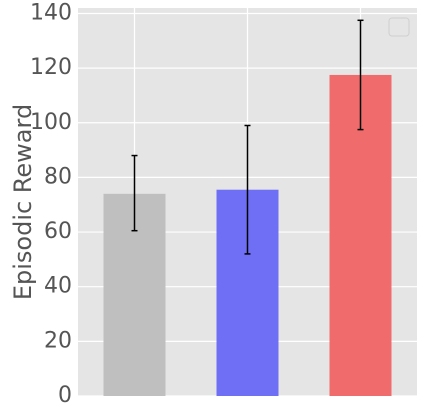 This screenshot has height=414, width=423. Describe the element at coordinates (51, 12) in the screenshot. I see `y-tick-label: 140` at that location.